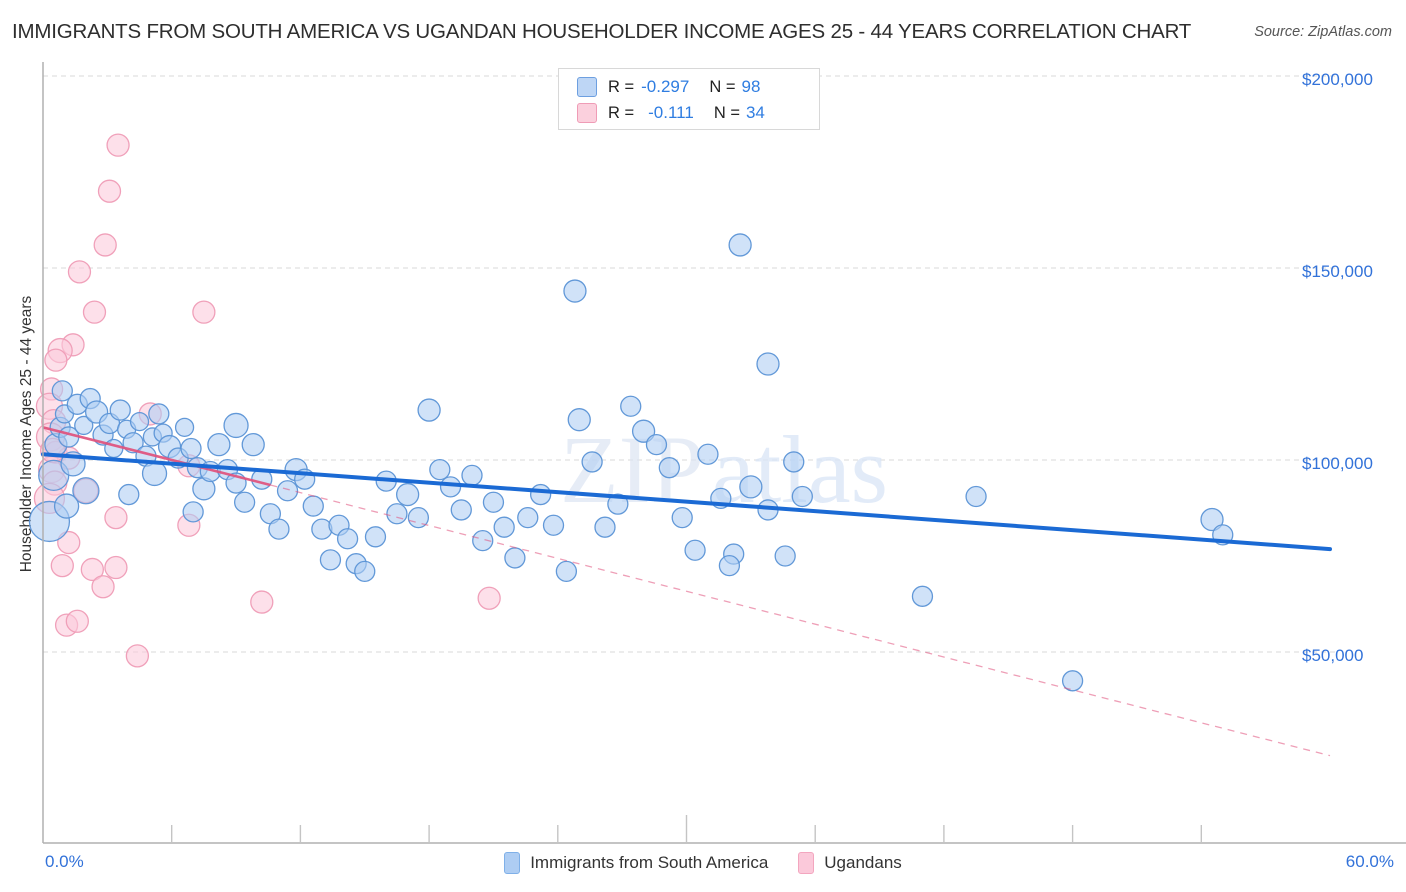 The image size is (1406, 892). I want to click on y-axis-tick-label: $150,000, so click(1337, 271).